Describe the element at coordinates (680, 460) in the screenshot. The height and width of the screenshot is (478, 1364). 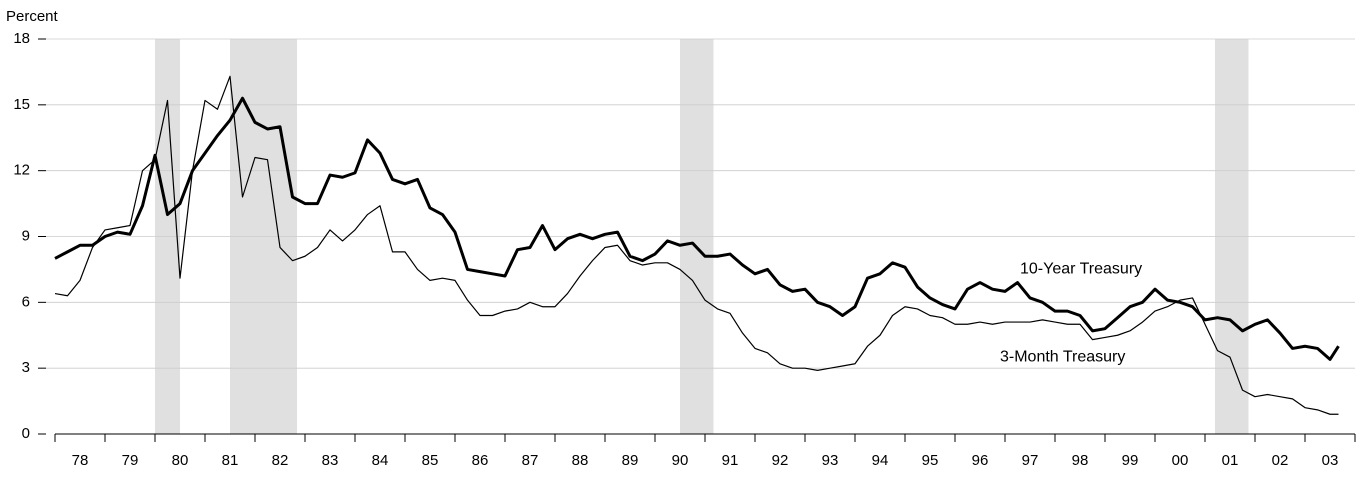
I see `x-tick-label: 90` at that location.